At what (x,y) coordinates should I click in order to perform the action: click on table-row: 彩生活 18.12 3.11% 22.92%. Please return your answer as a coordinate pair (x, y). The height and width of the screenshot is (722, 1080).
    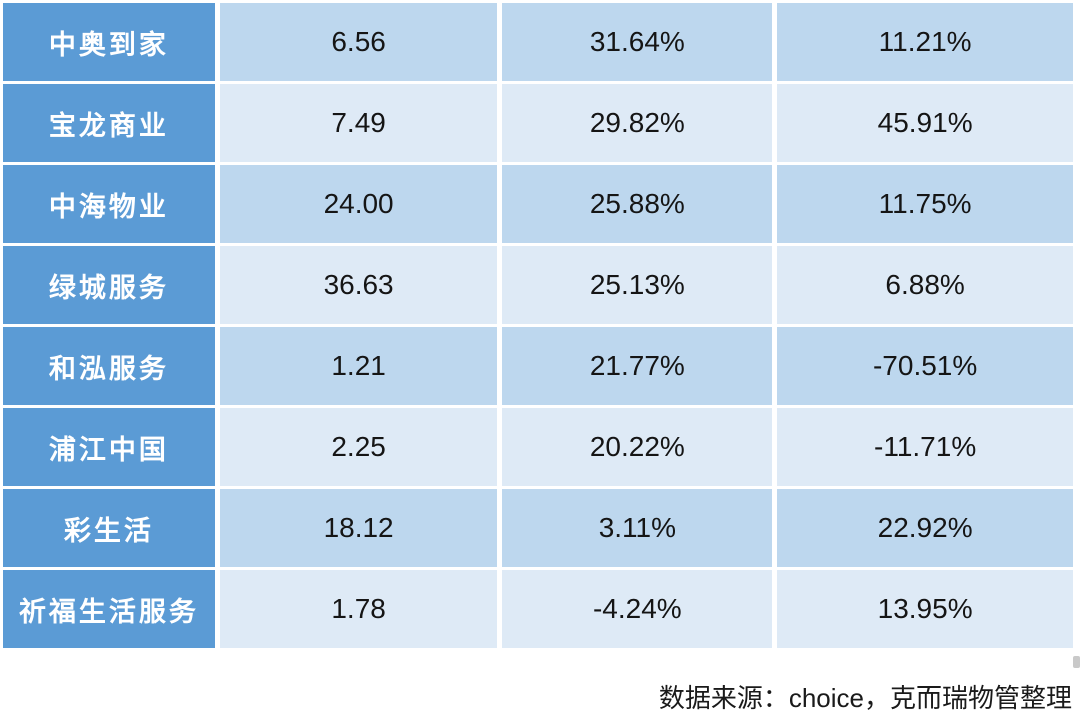
    Looking at the image, I should click on (538, 528).